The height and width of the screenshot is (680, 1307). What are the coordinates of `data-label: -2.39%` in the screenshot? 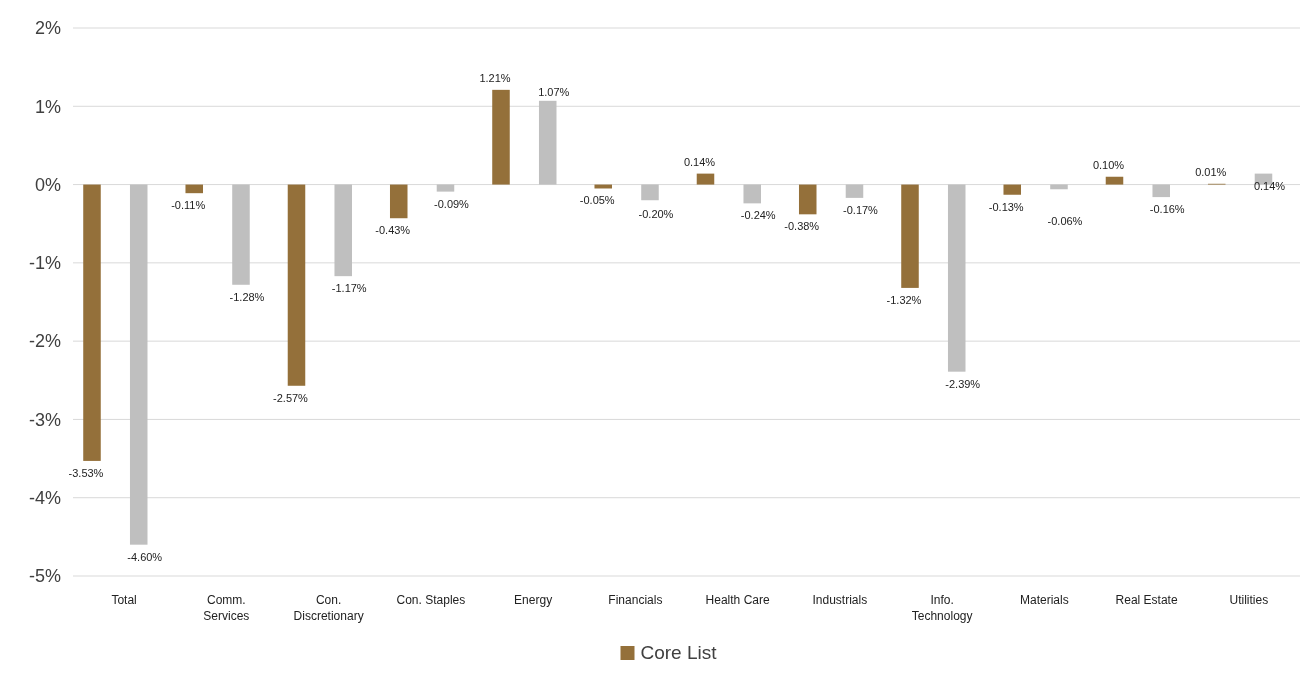 It's located at (963, 383).